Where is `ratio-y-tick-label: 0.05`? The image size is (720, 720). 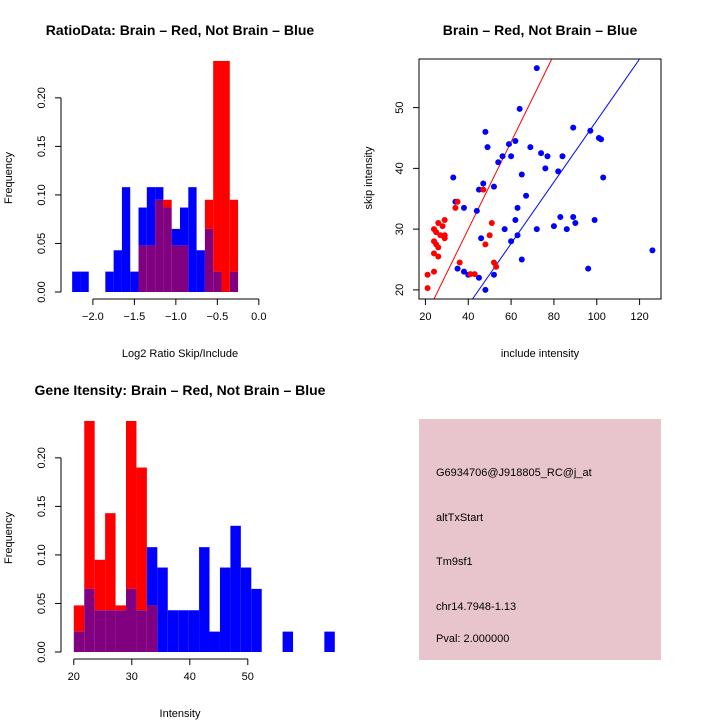 ratio-y-tick-label: 0.05 is located at coordinates (42, 243).